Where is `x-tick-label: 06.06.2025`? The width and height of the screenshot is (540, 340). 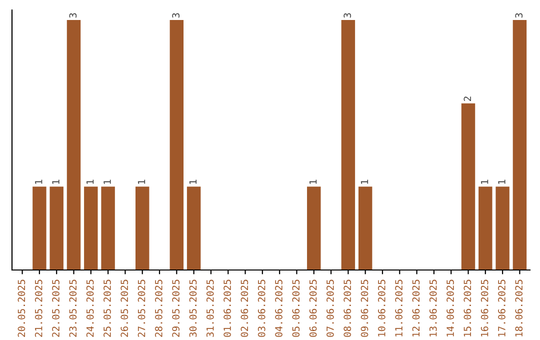 x-tick-label: 06.06.2025 is located at coordinates (313, 308).